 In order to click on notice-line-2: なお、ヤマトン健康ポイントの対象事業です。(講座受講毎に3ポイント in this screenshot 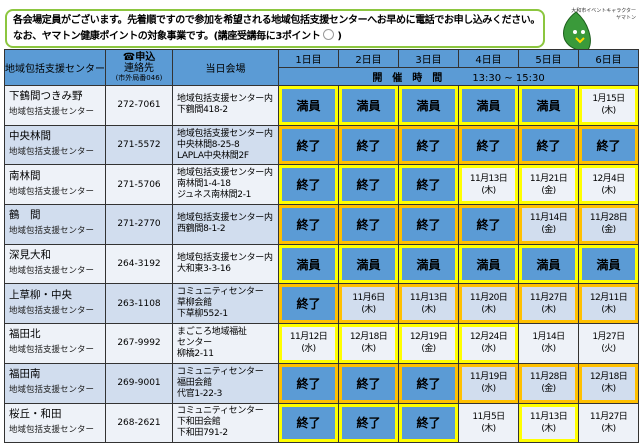, I will do `click(167, 36)`.